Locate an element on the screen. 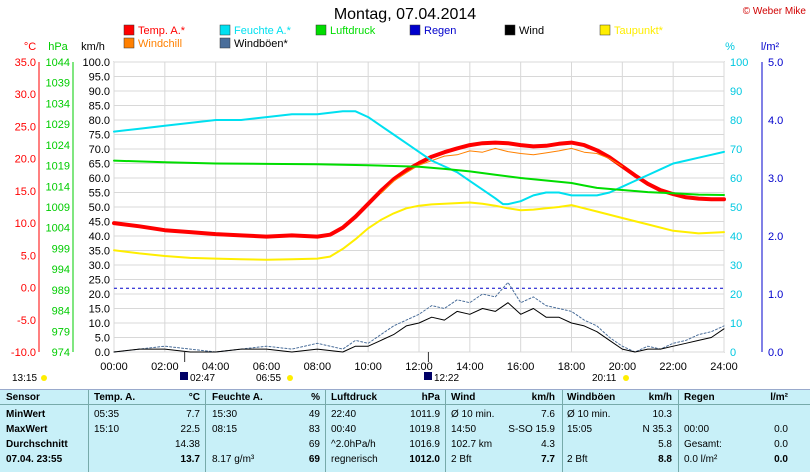 This screenshot has height=472, width=810. pressure-tick-label: 1019 is located at coordinates (58, 167).